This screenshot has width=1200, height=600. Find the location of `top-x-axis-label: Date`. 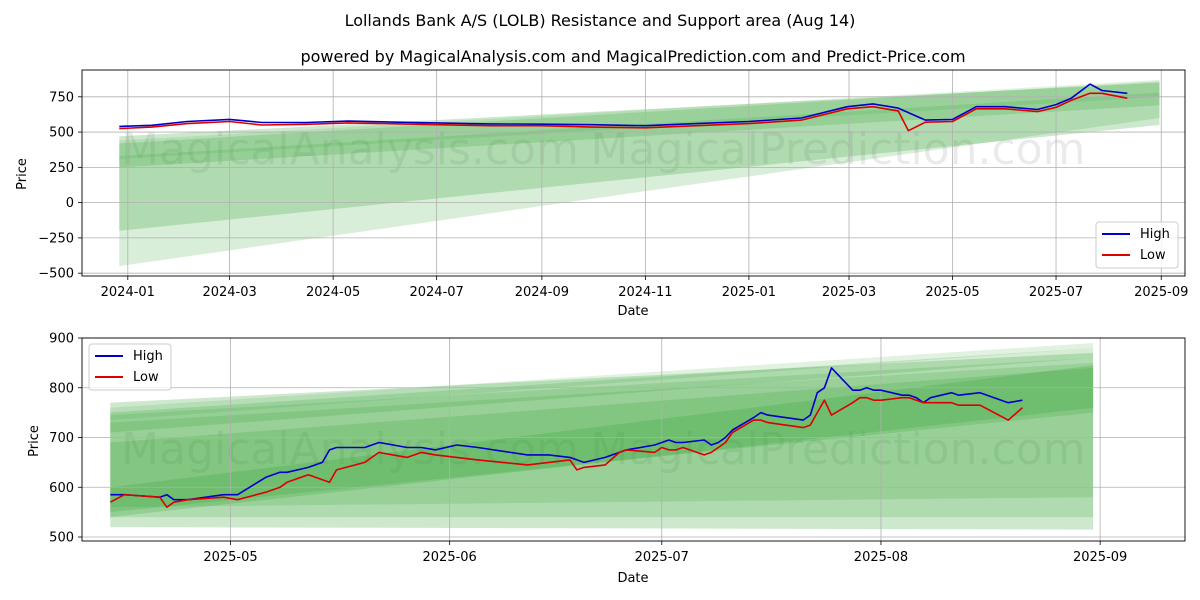

top-x-axis-label: Date is located at coordinates (632, 311).